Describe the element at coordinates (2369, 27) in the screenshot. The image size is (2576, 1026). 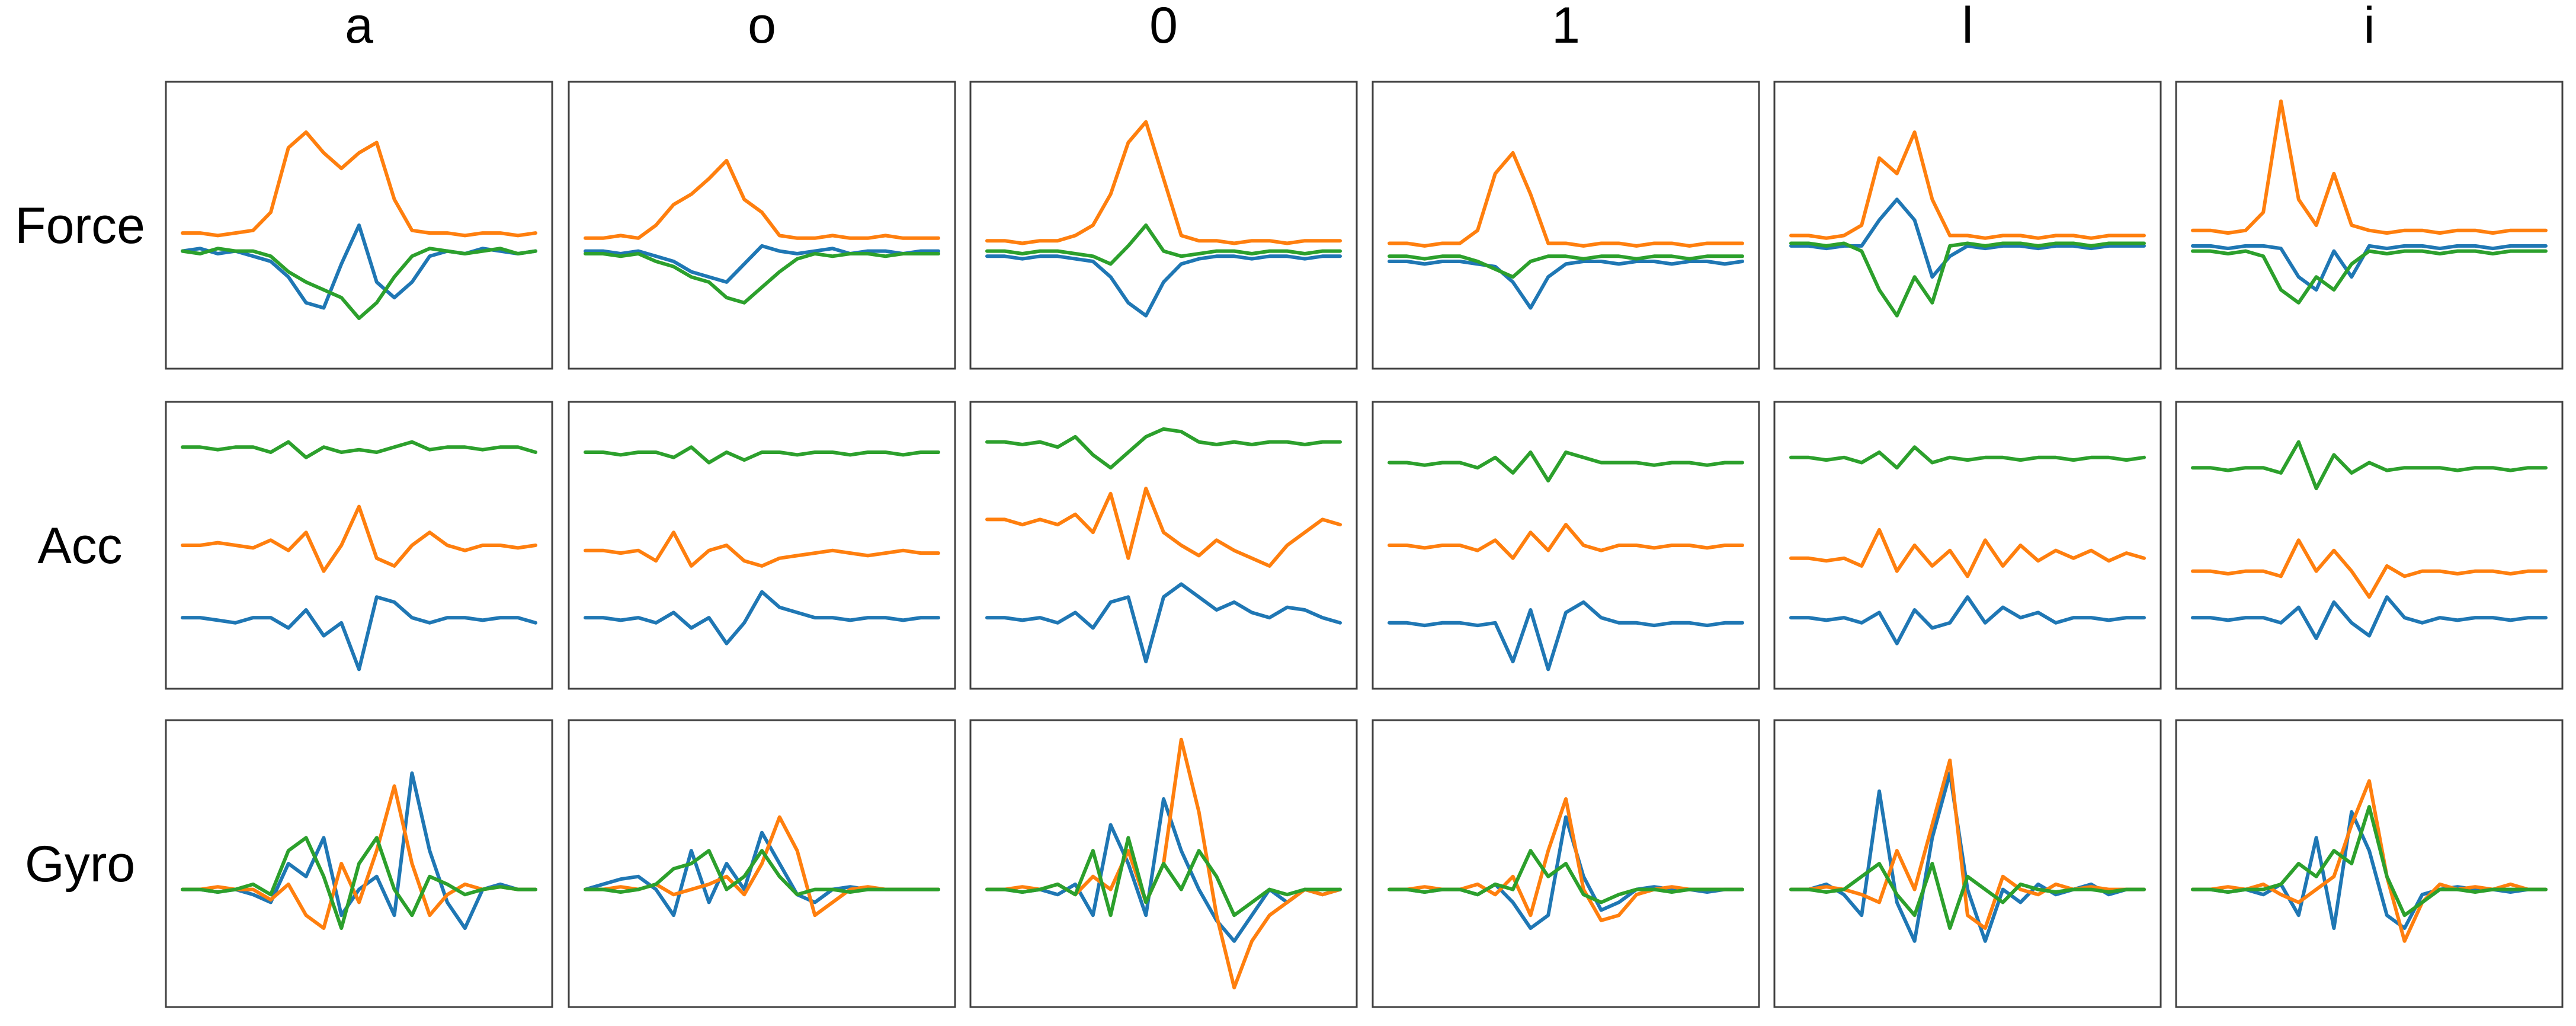
I see `column-label-5: i` at that location.